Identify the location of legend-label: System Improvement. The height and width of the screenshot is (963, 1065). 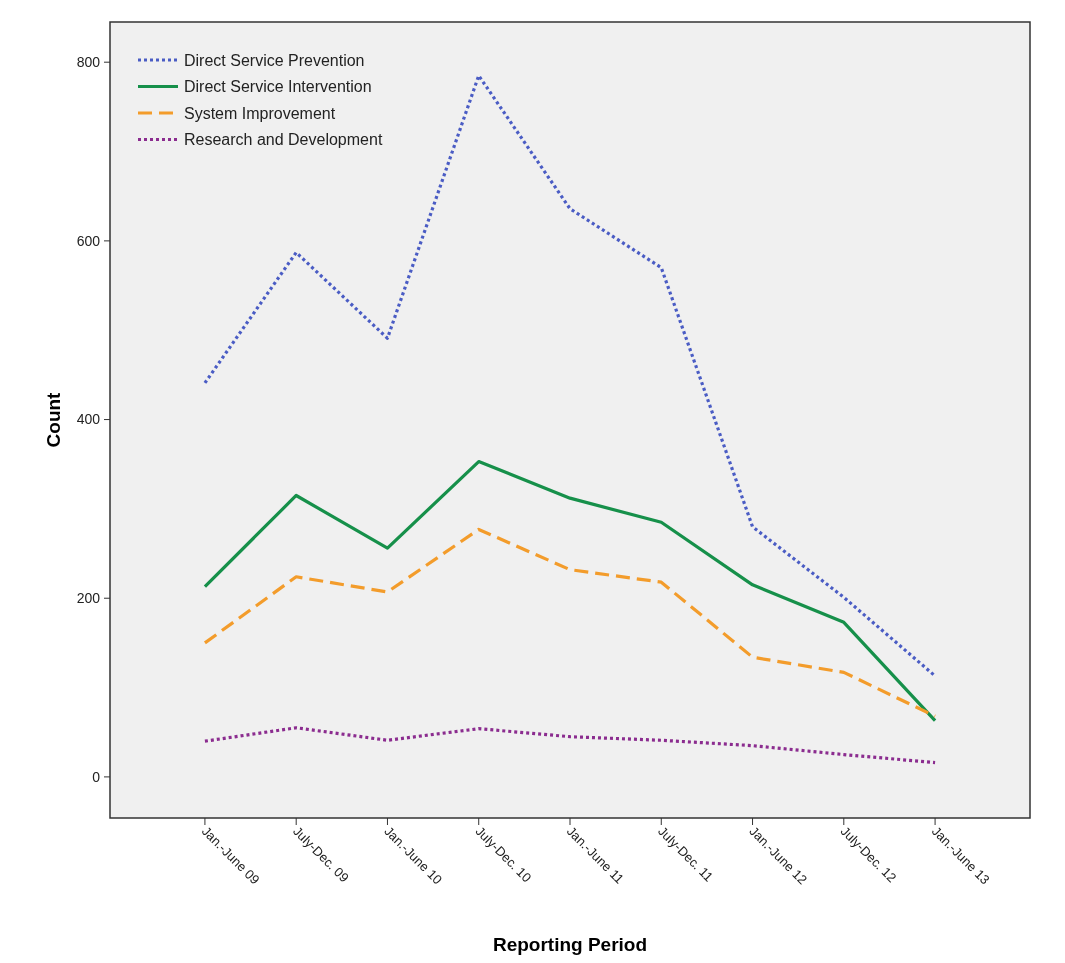
(260, 113).